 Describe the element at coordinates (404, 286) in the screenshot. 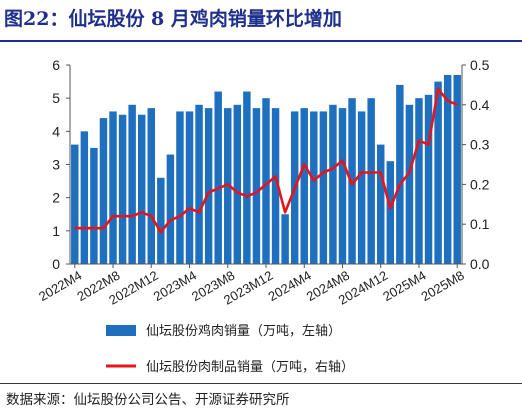

I see `x-tick-label: 2025M4` at that location.